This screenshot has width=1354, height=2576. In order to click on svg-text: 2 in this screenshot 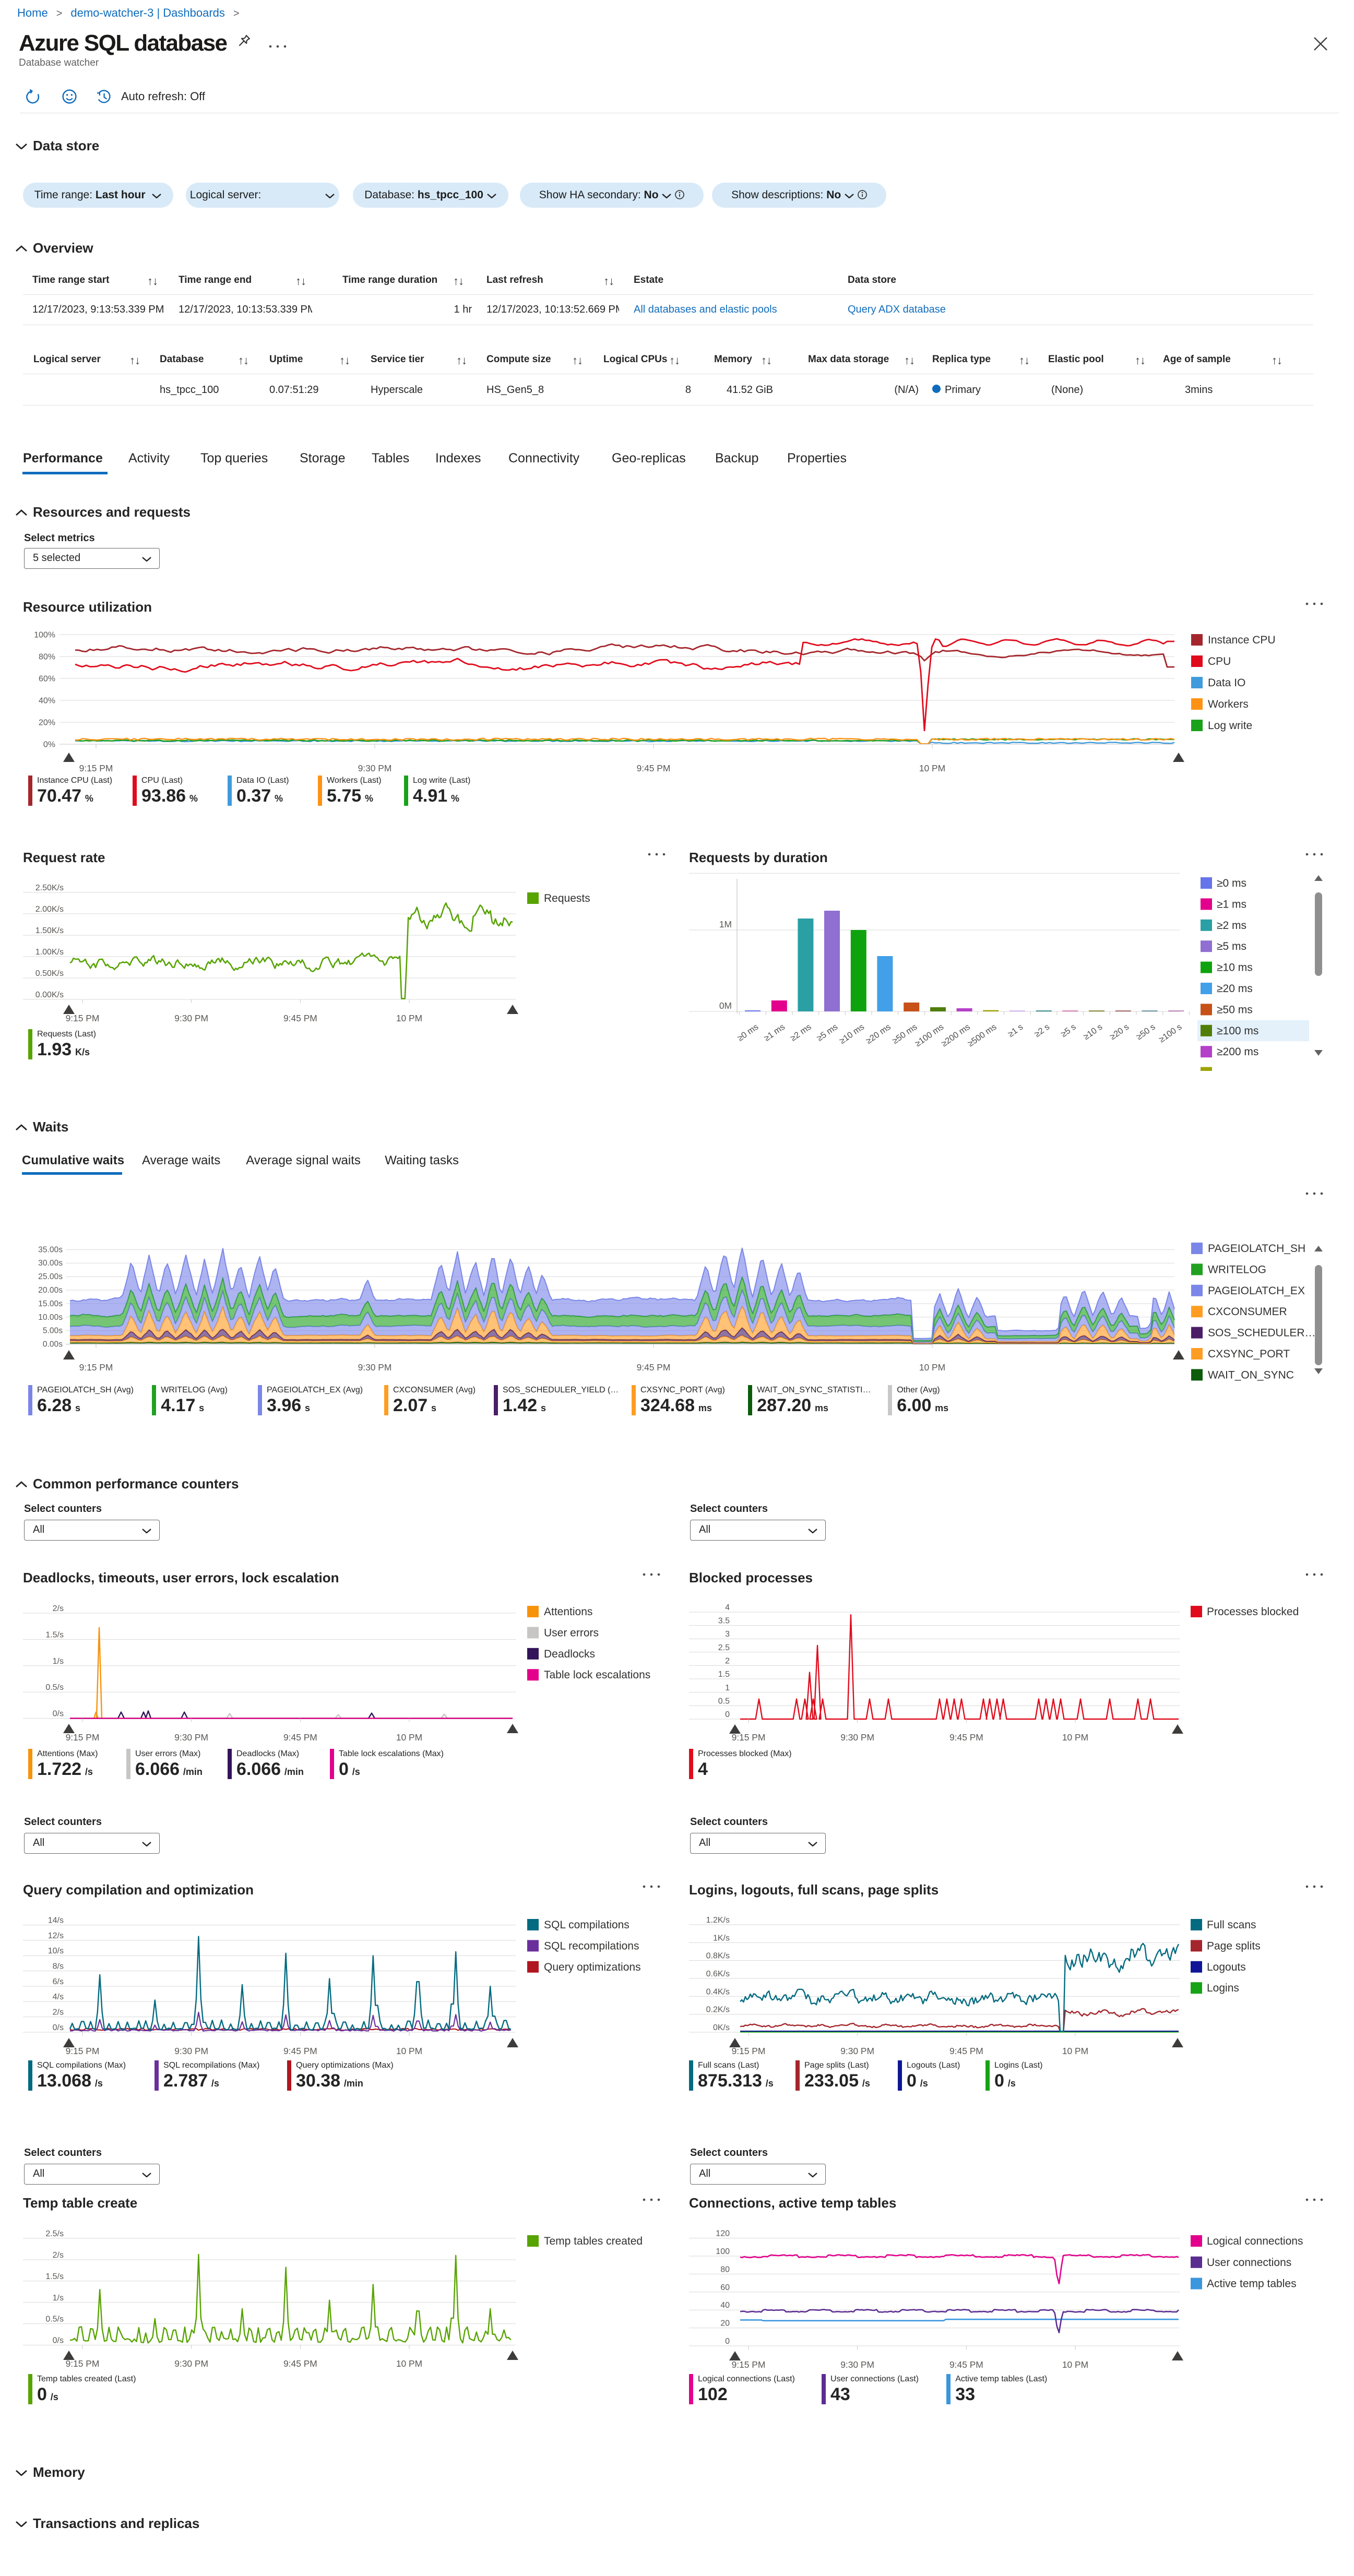, I will do `click(728, 1660)`.